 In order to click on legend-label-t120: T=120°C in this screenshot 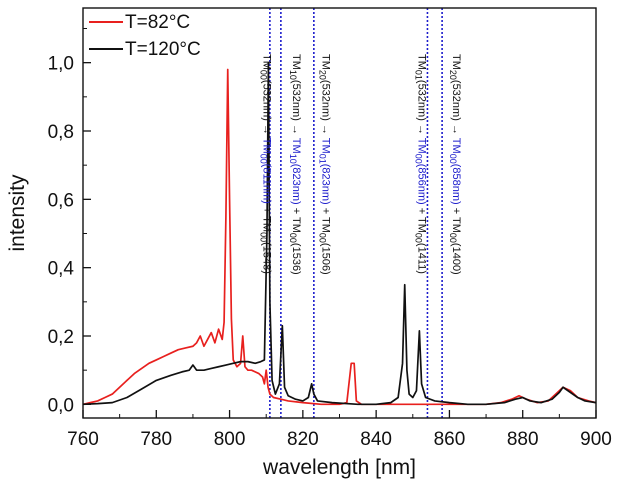, I will do `click(163, 49)`.